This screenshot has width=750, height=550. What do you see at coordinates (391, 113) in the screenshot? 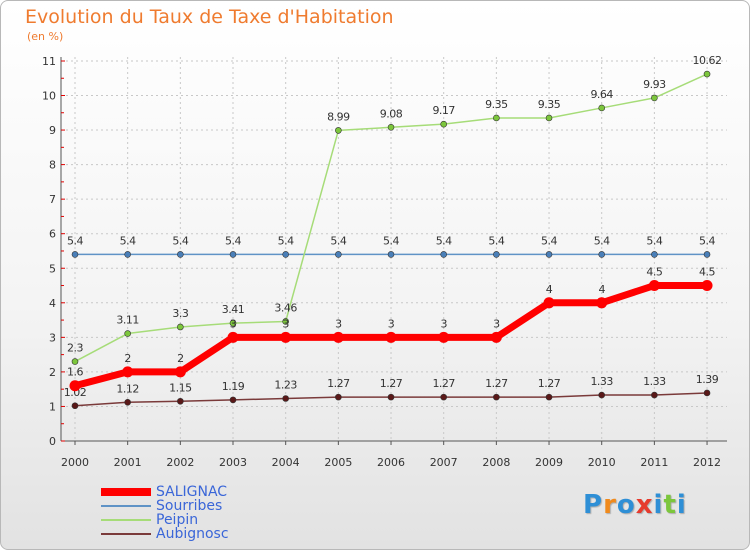
I see `data-label-peipin-2006: 9.08` at bounding box center [391, 113].